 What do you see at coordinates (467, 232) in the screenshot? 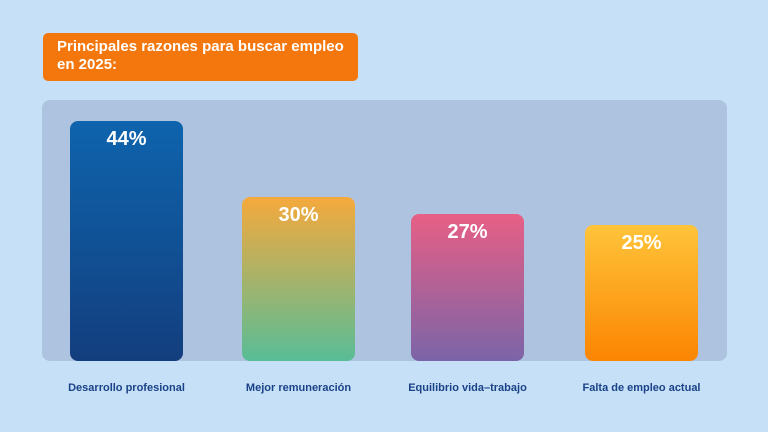
I see `bar-value-label: 27%` at bounding box center [467, 232].